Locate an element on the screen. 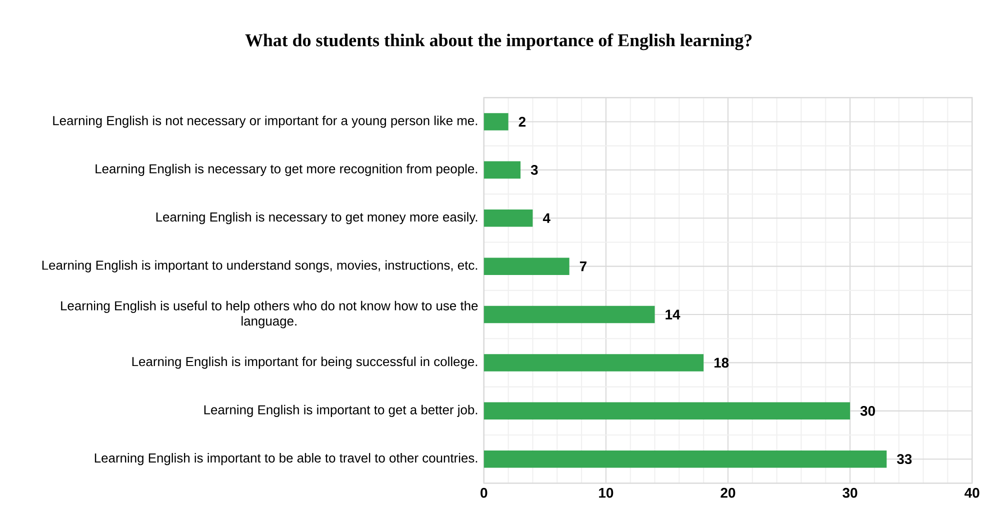  data-label: 7 is located at coordinates (583, 267).